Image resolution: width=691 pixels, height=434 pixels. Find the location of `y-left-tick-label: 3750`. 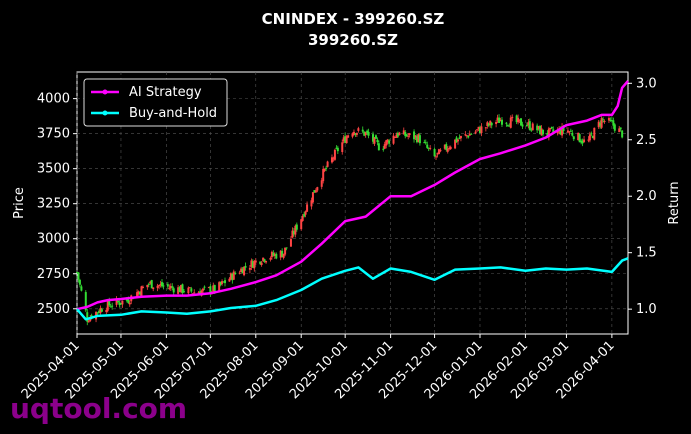

y-left-tick-label: 3750 is located at coordinates (53, 134).